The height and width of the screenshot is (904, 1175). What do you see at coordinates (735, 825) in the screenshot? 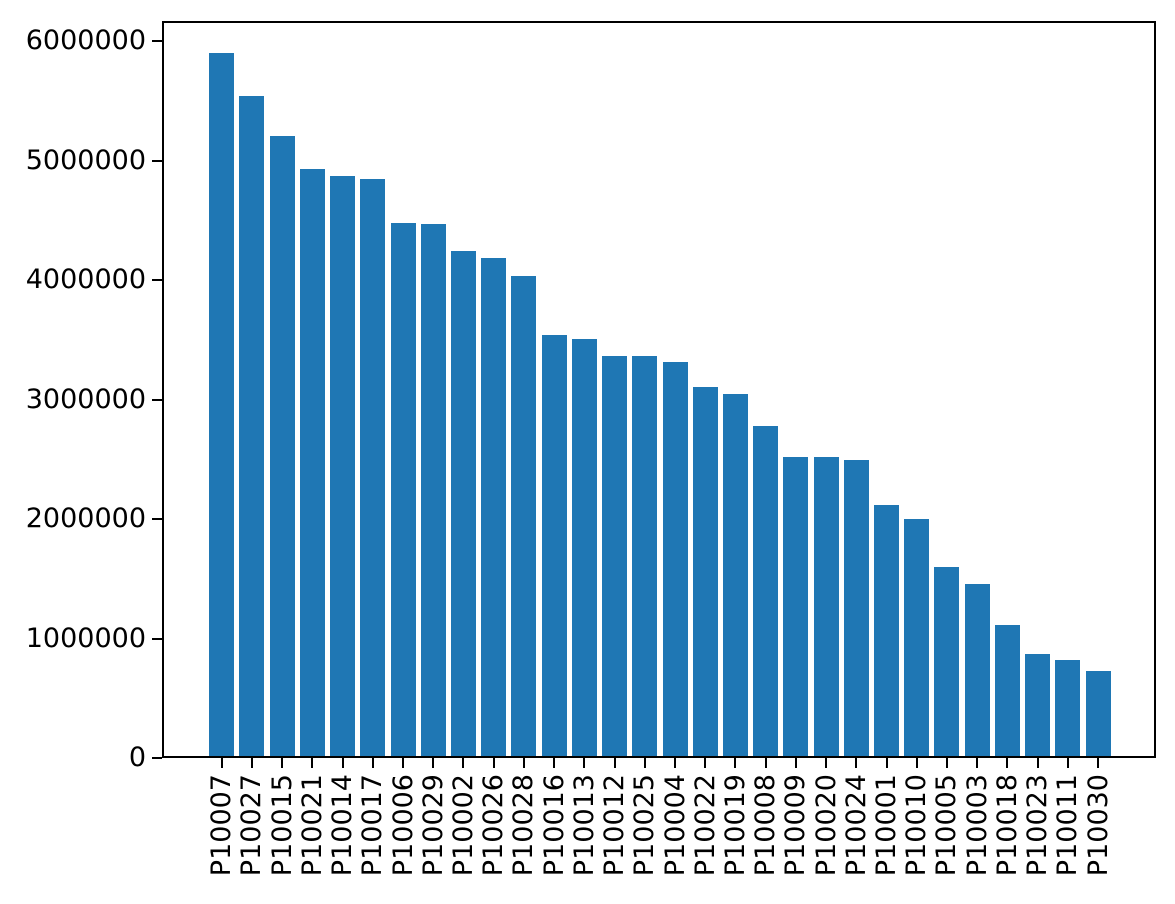
I see `x-tick-label: P10019` at bounding box center [735, 825].